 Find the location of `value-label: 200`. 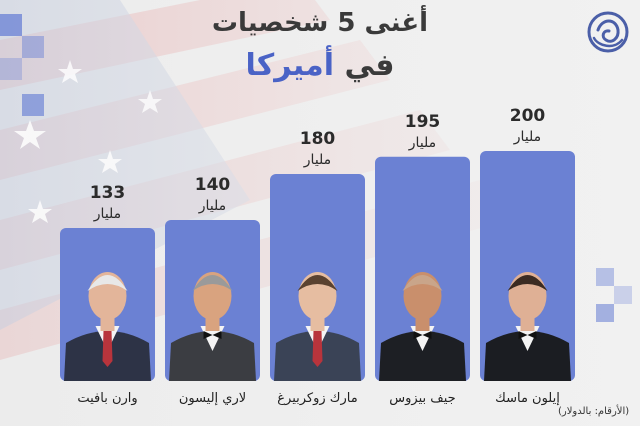

value-label: 200 is located at coordinates (528, 116).